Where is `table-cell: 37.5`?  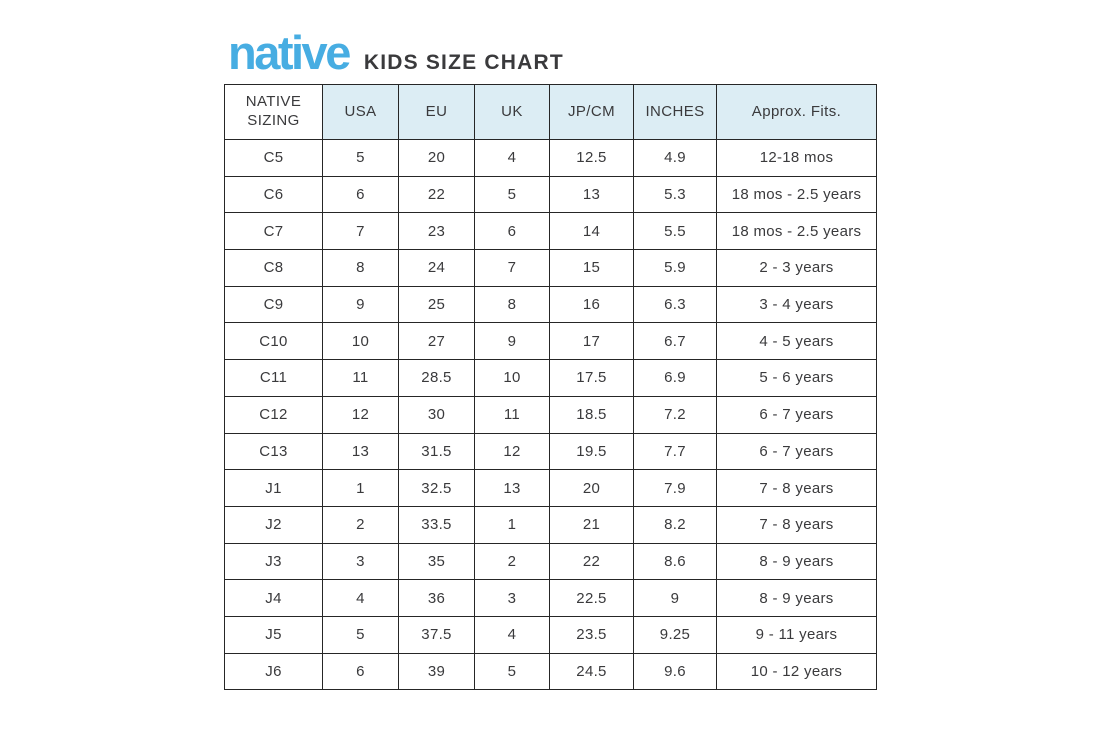 table-cell: 37.5 is located at coordinates (436, 634).